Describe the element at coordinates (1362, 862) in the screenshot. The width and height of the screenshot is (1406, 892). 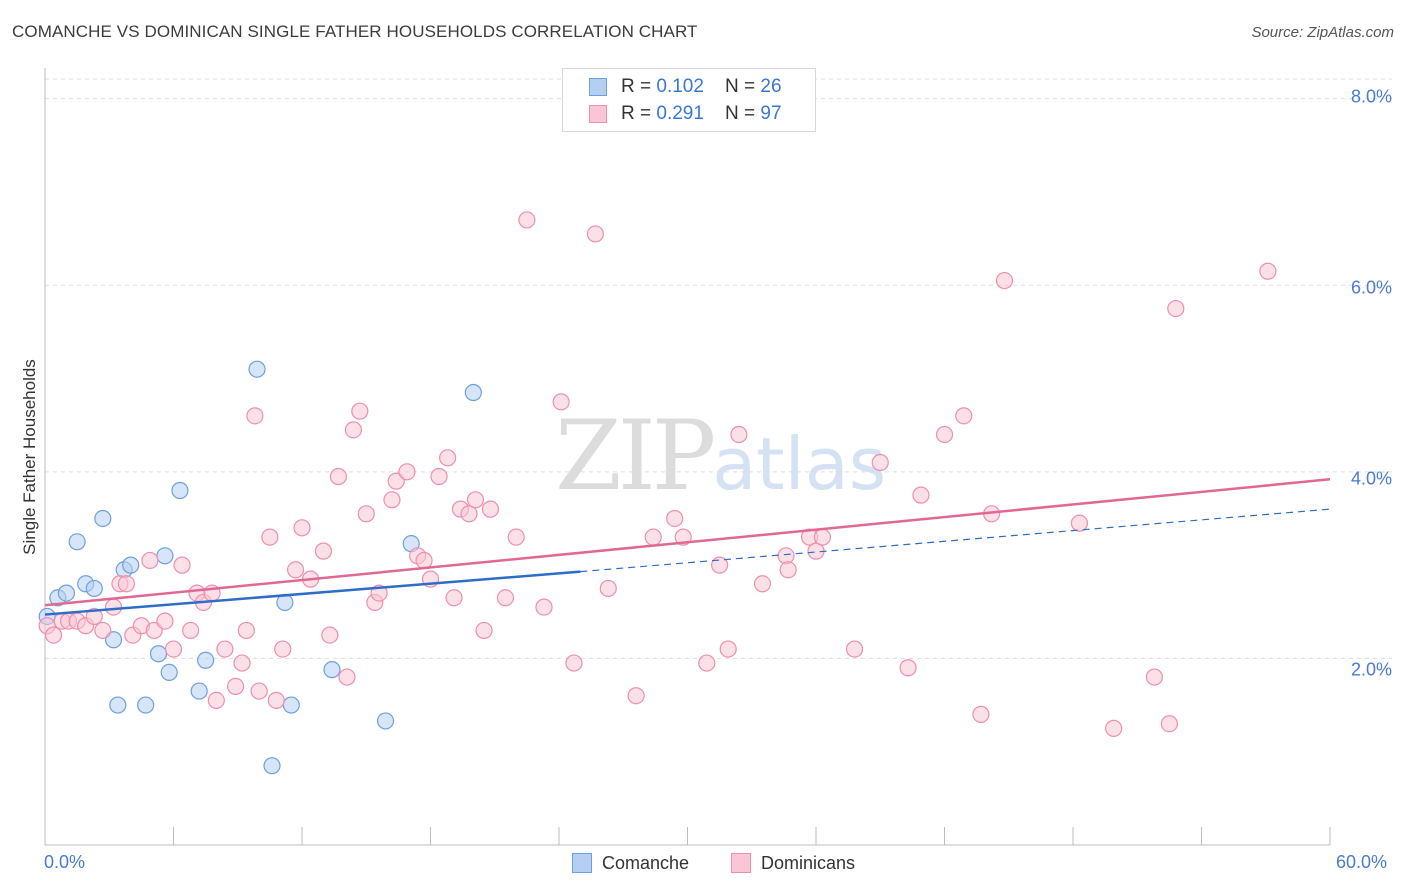
I see `x-tick-label-max: 60.0%` at that location.